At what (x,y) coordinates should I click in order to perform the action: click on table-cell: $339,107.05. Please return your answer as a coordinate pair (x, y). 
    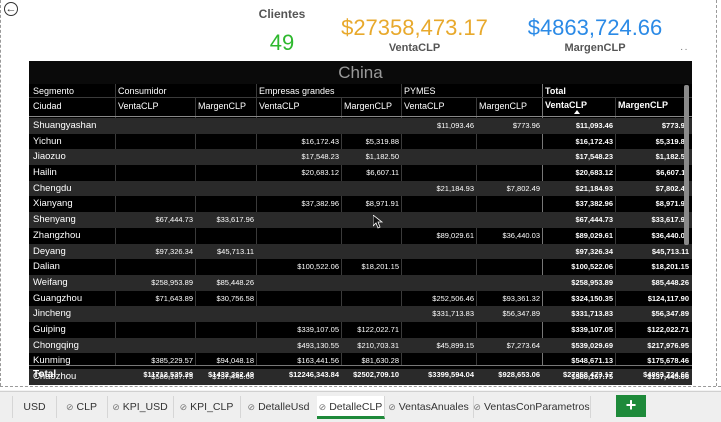
    Looking at the image, I should click on (318, 329).